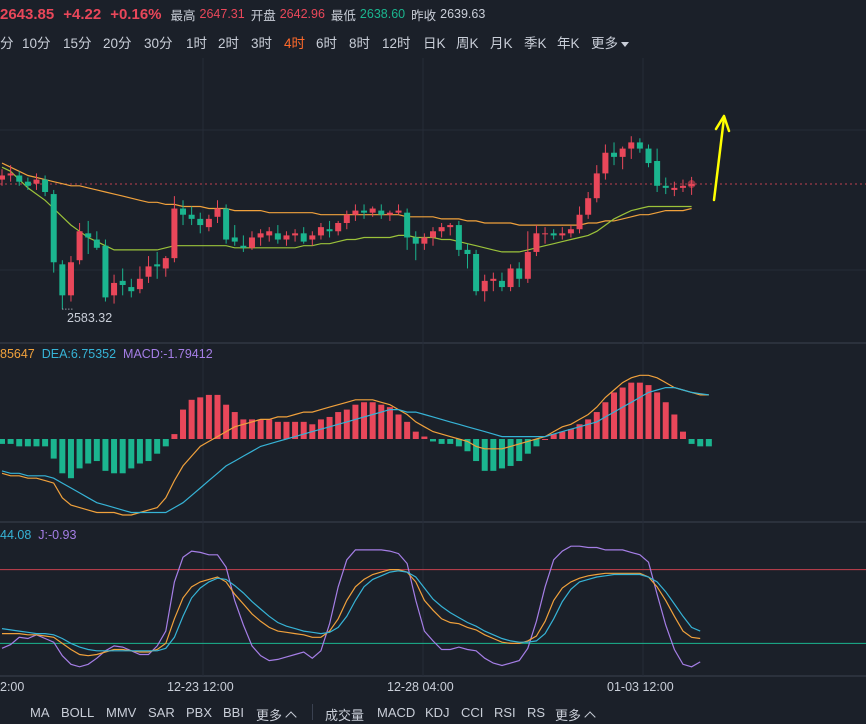  I want to click on tab-period-4h: 4时, so click(295, 43).